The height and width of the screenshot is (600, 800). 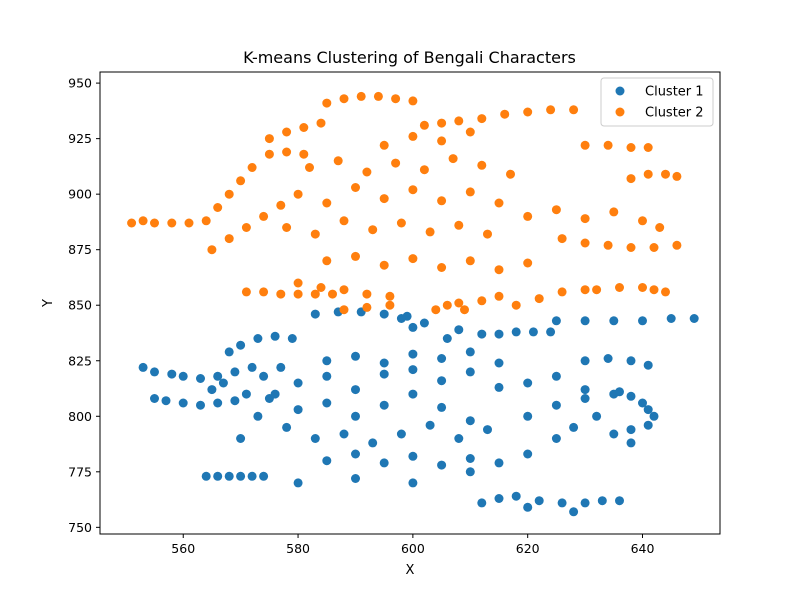 I want to click on x-tick-label: 620, so click(x=528, y=548).